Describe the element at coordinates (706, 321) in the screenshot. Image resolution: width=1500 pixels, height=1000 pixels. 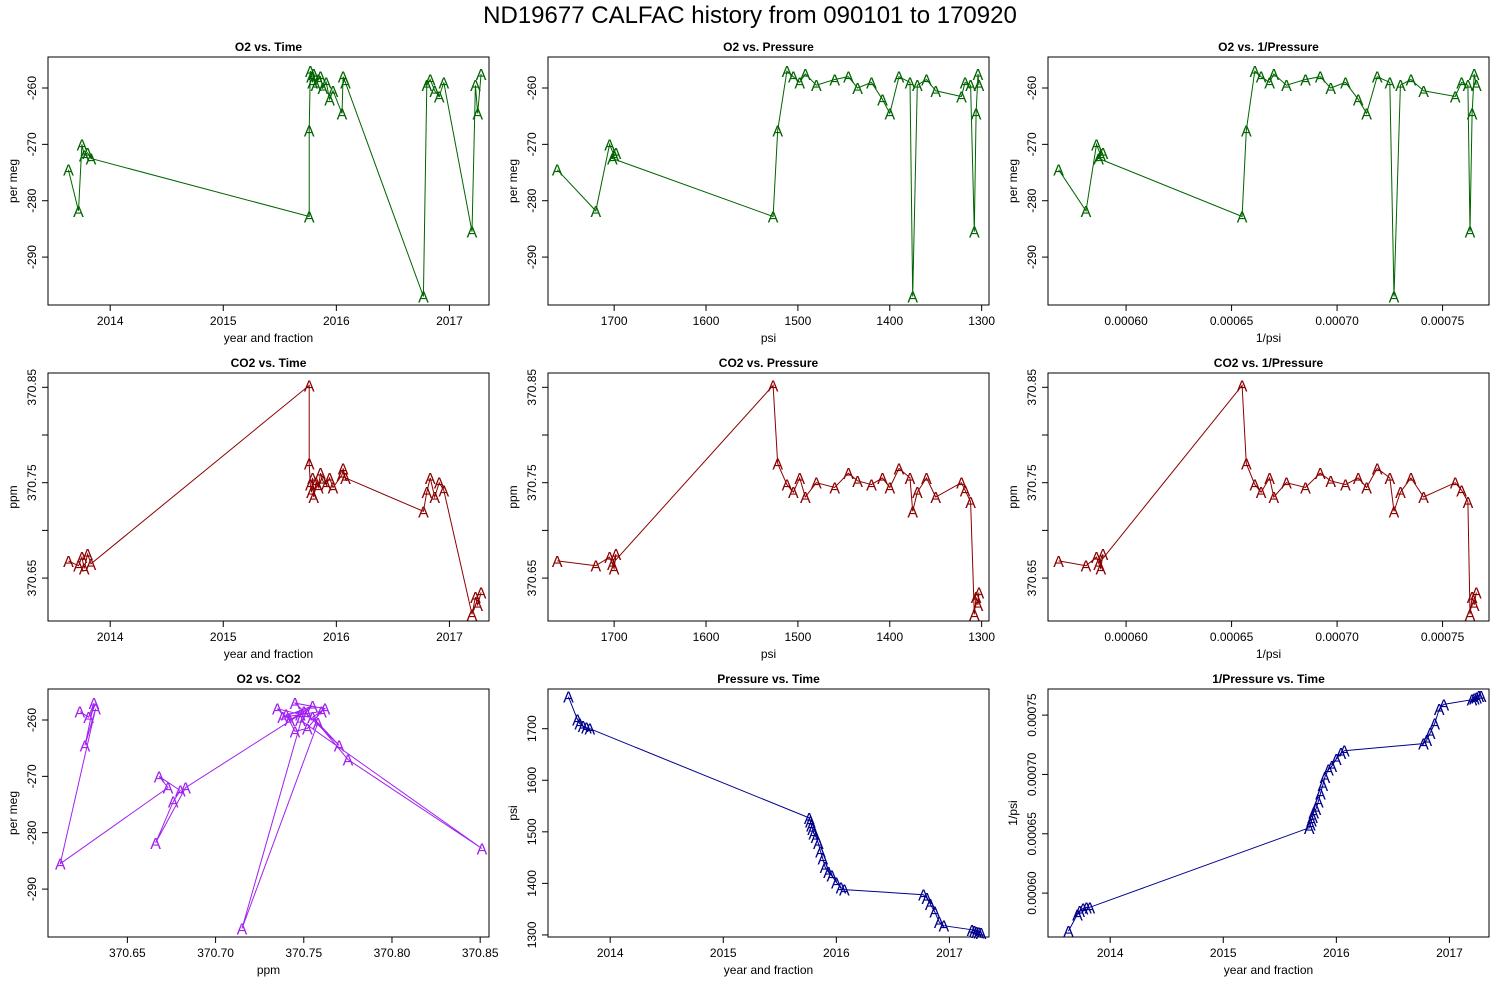
I see `x-tick-label: 1600` at that location.